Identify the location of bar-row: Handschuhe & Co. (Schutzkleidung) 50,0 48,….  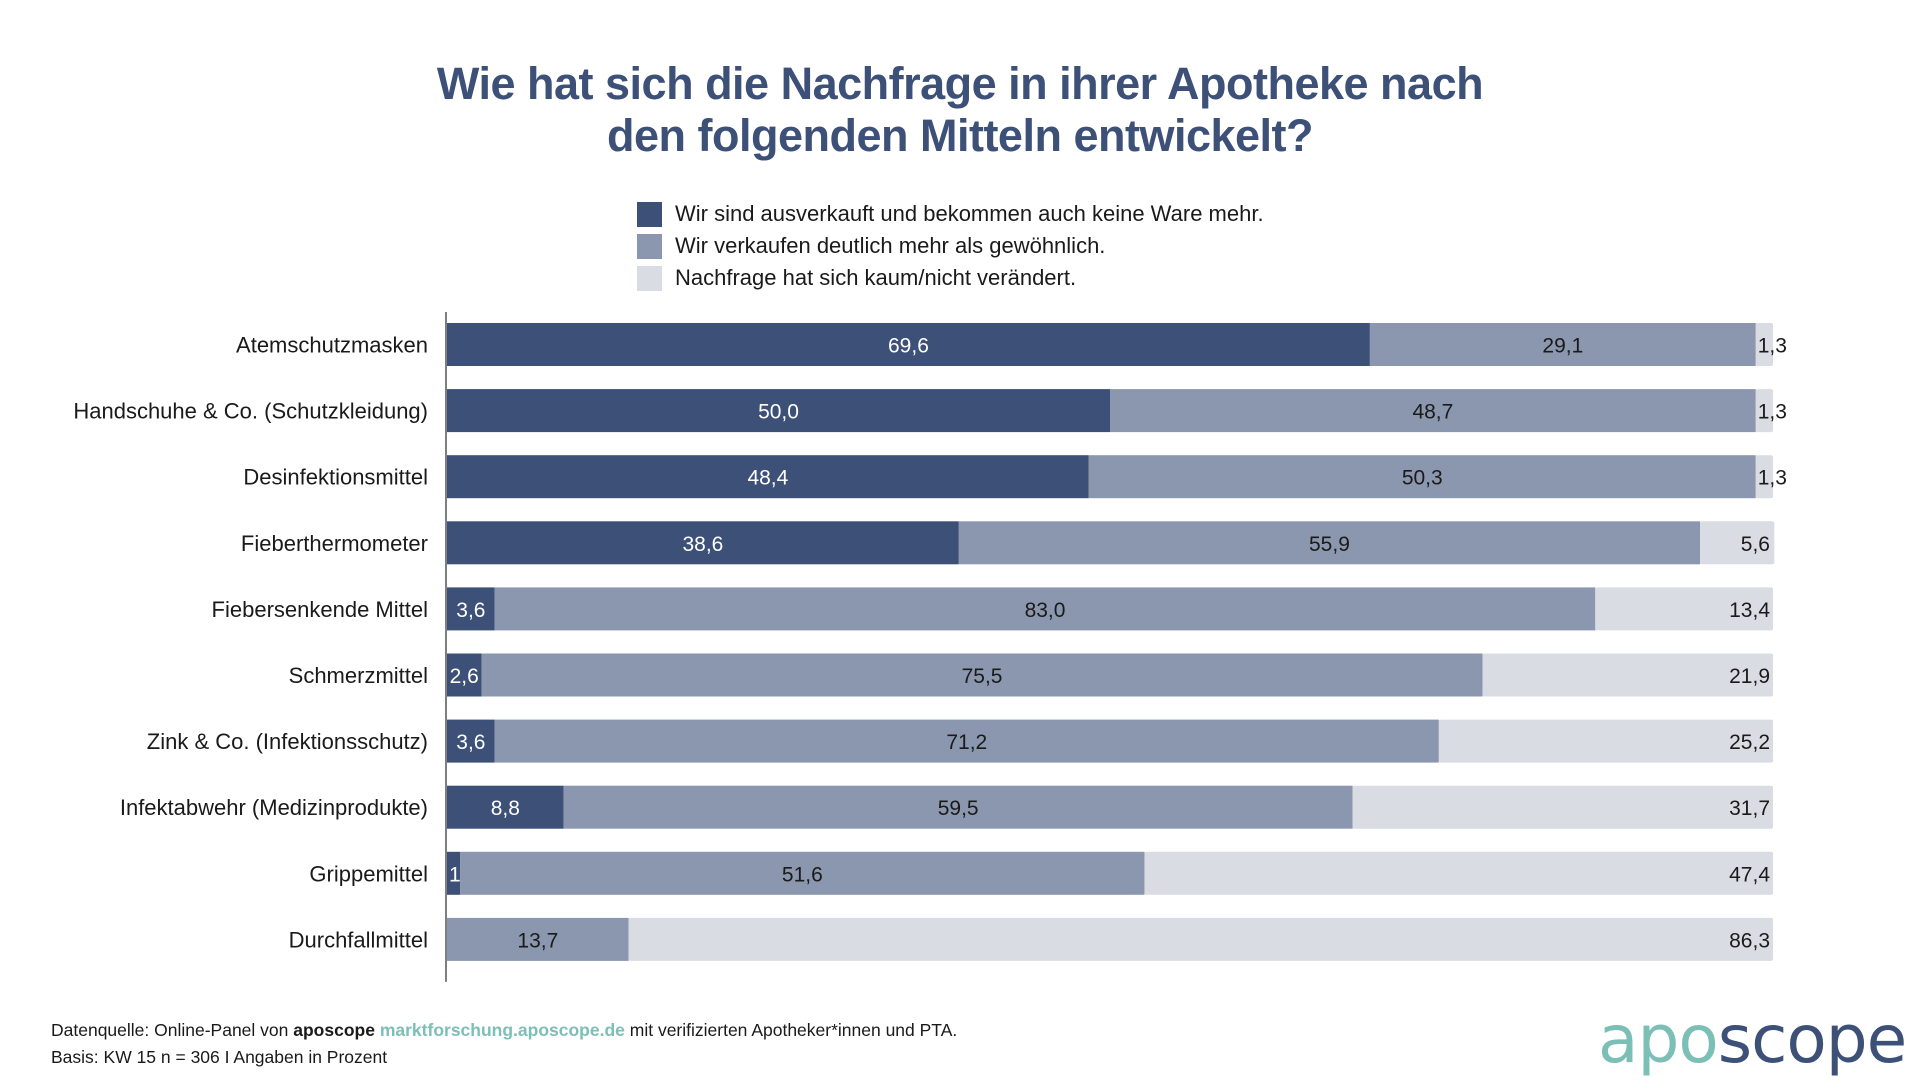
(930, 411).